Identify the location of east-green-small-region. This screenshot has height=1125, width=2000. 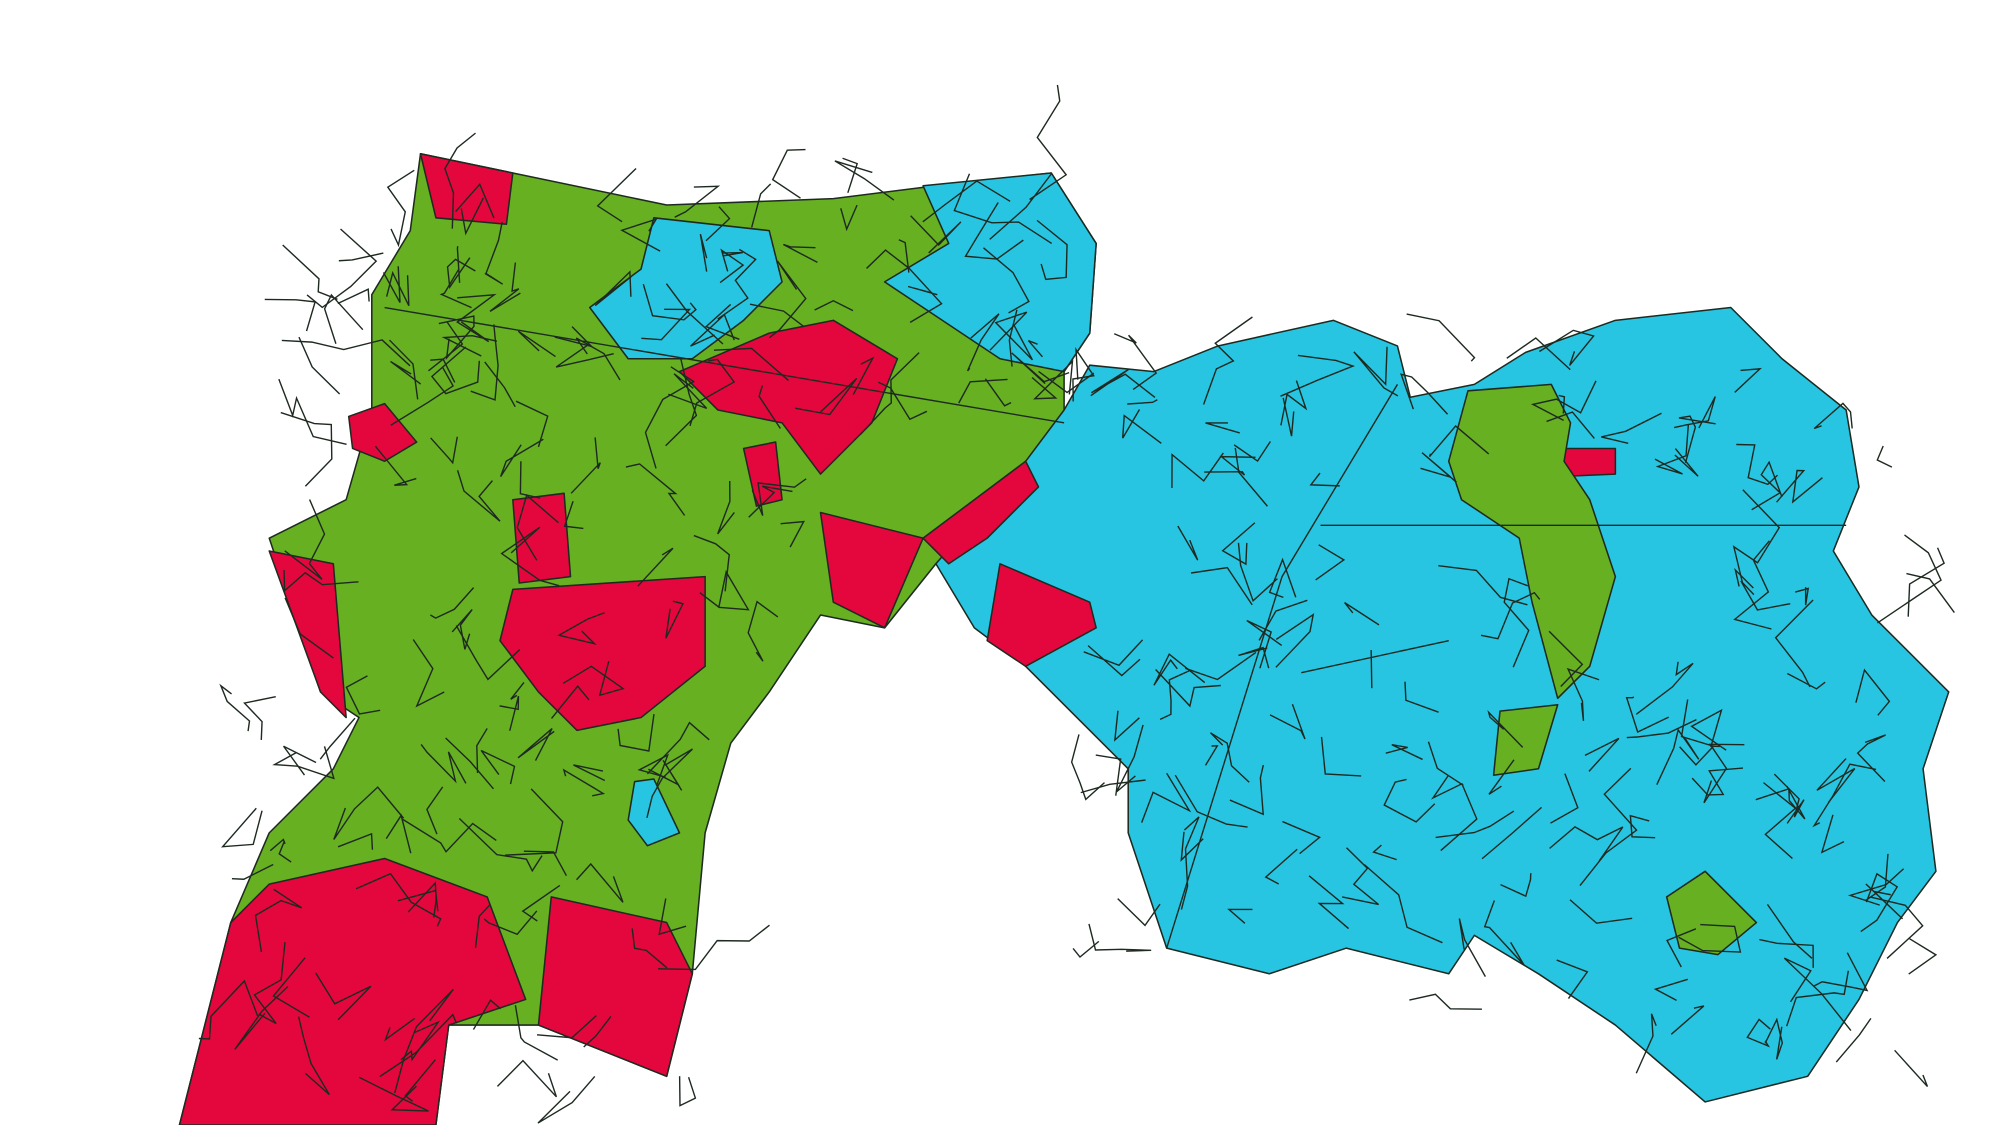
(1525, 739).